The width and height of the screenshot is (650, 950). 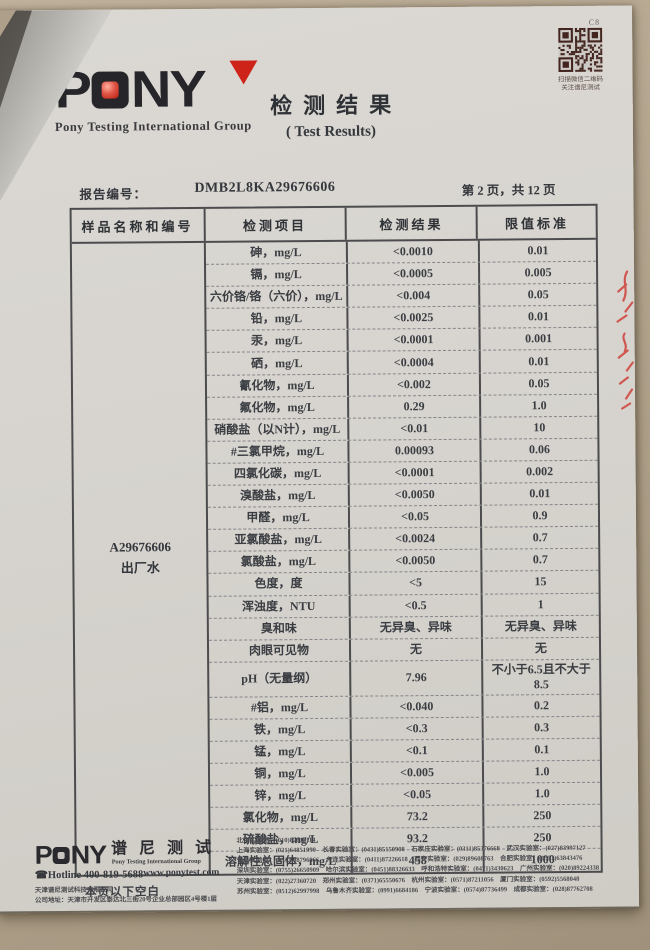 I want to click on cell-test-item: 甲醛，mg/L, so click(x=279, y=518).